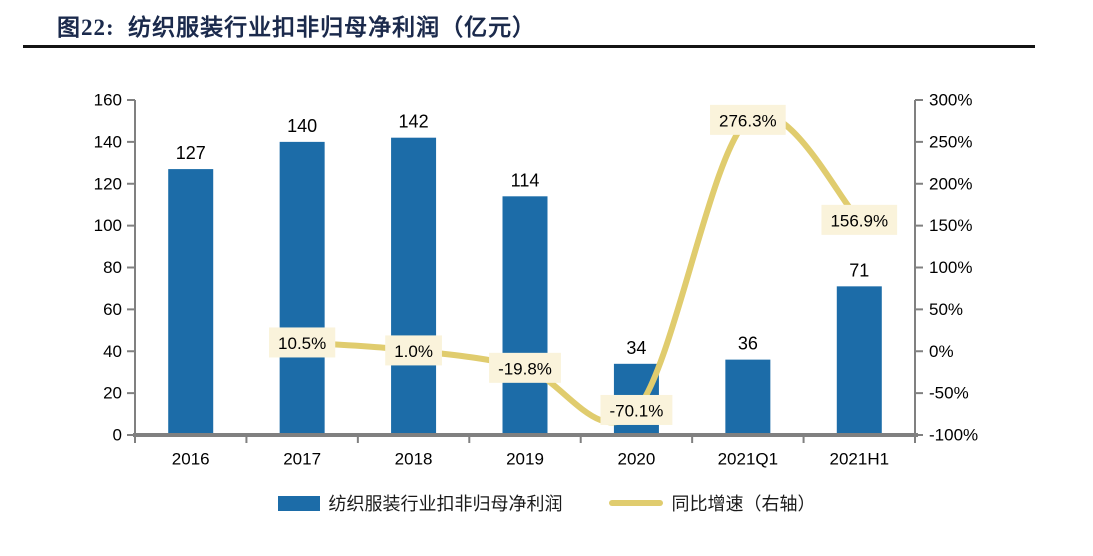 This screenshot has width=1093, height=556. Describe the element at coordinates (525, 180) in the screenshot. I see `bar-value-label: 114` at that location.